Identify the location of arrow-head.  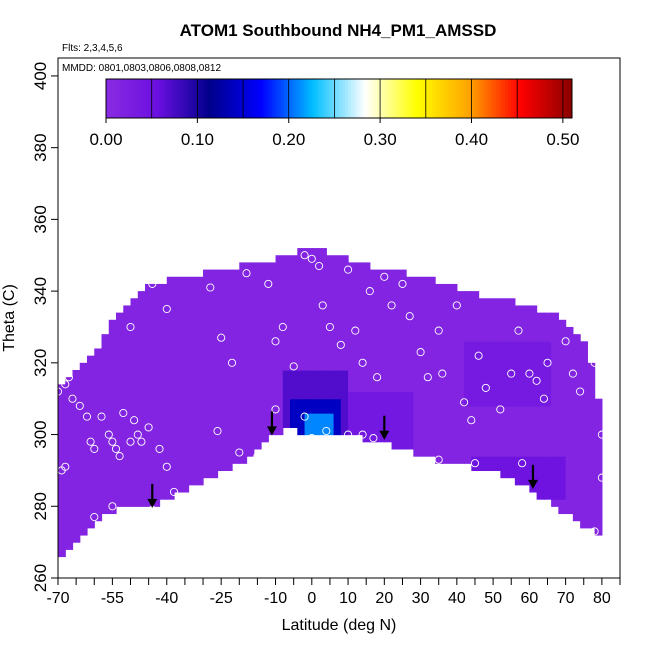
(532, 484).